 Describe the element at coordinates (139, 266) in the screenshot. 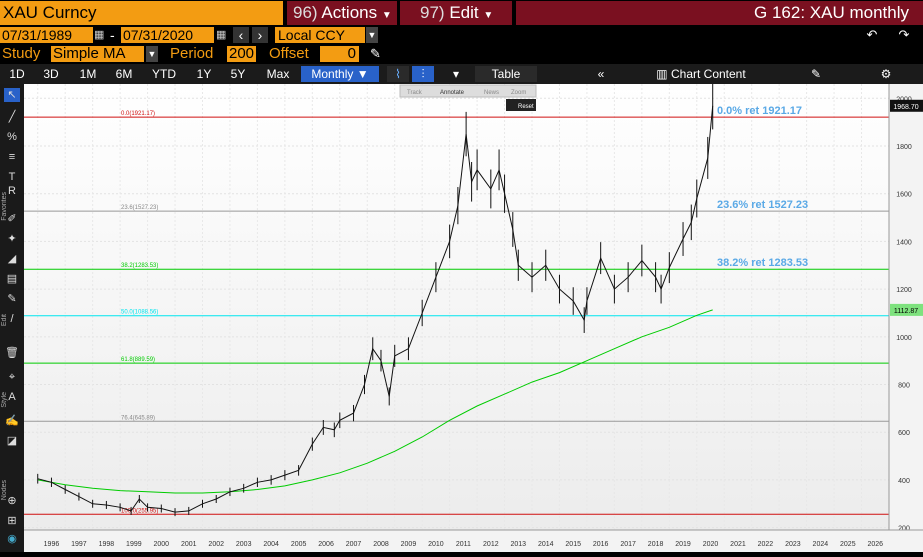

I see `retracement-level-label: 38.2(1283.53)` at that location.